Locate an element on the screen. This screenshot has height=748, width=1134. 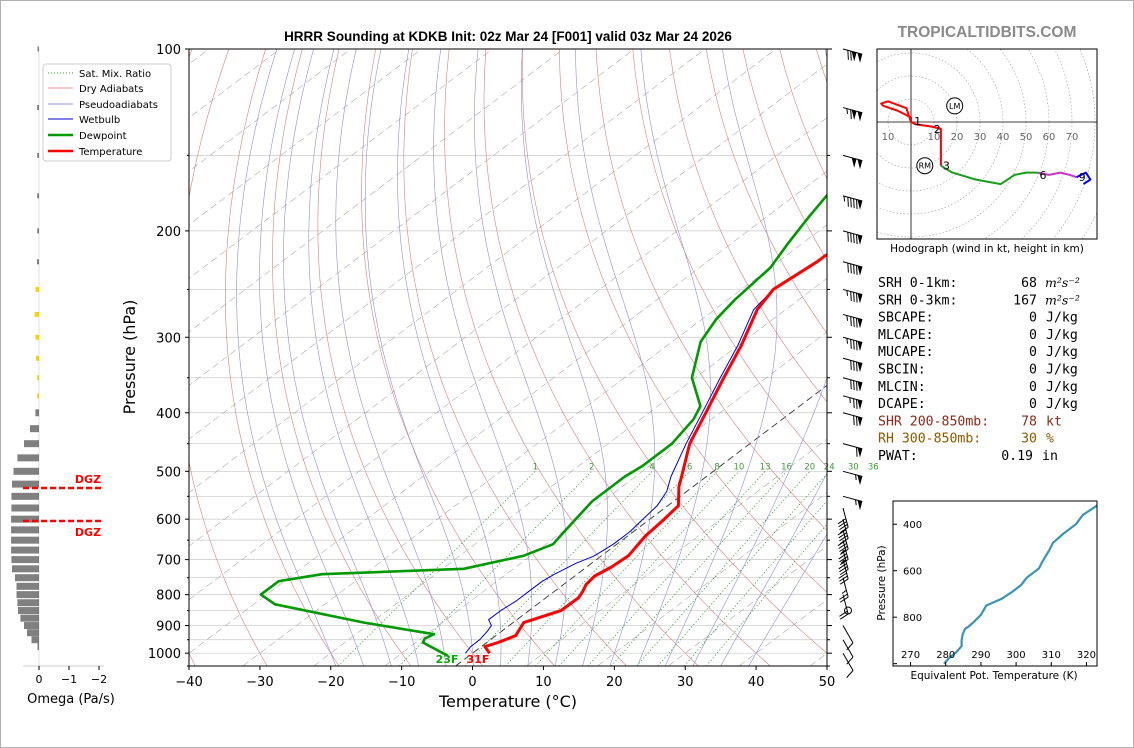
omega-x-tick-label: −2 is located at coordinates (99, 679).